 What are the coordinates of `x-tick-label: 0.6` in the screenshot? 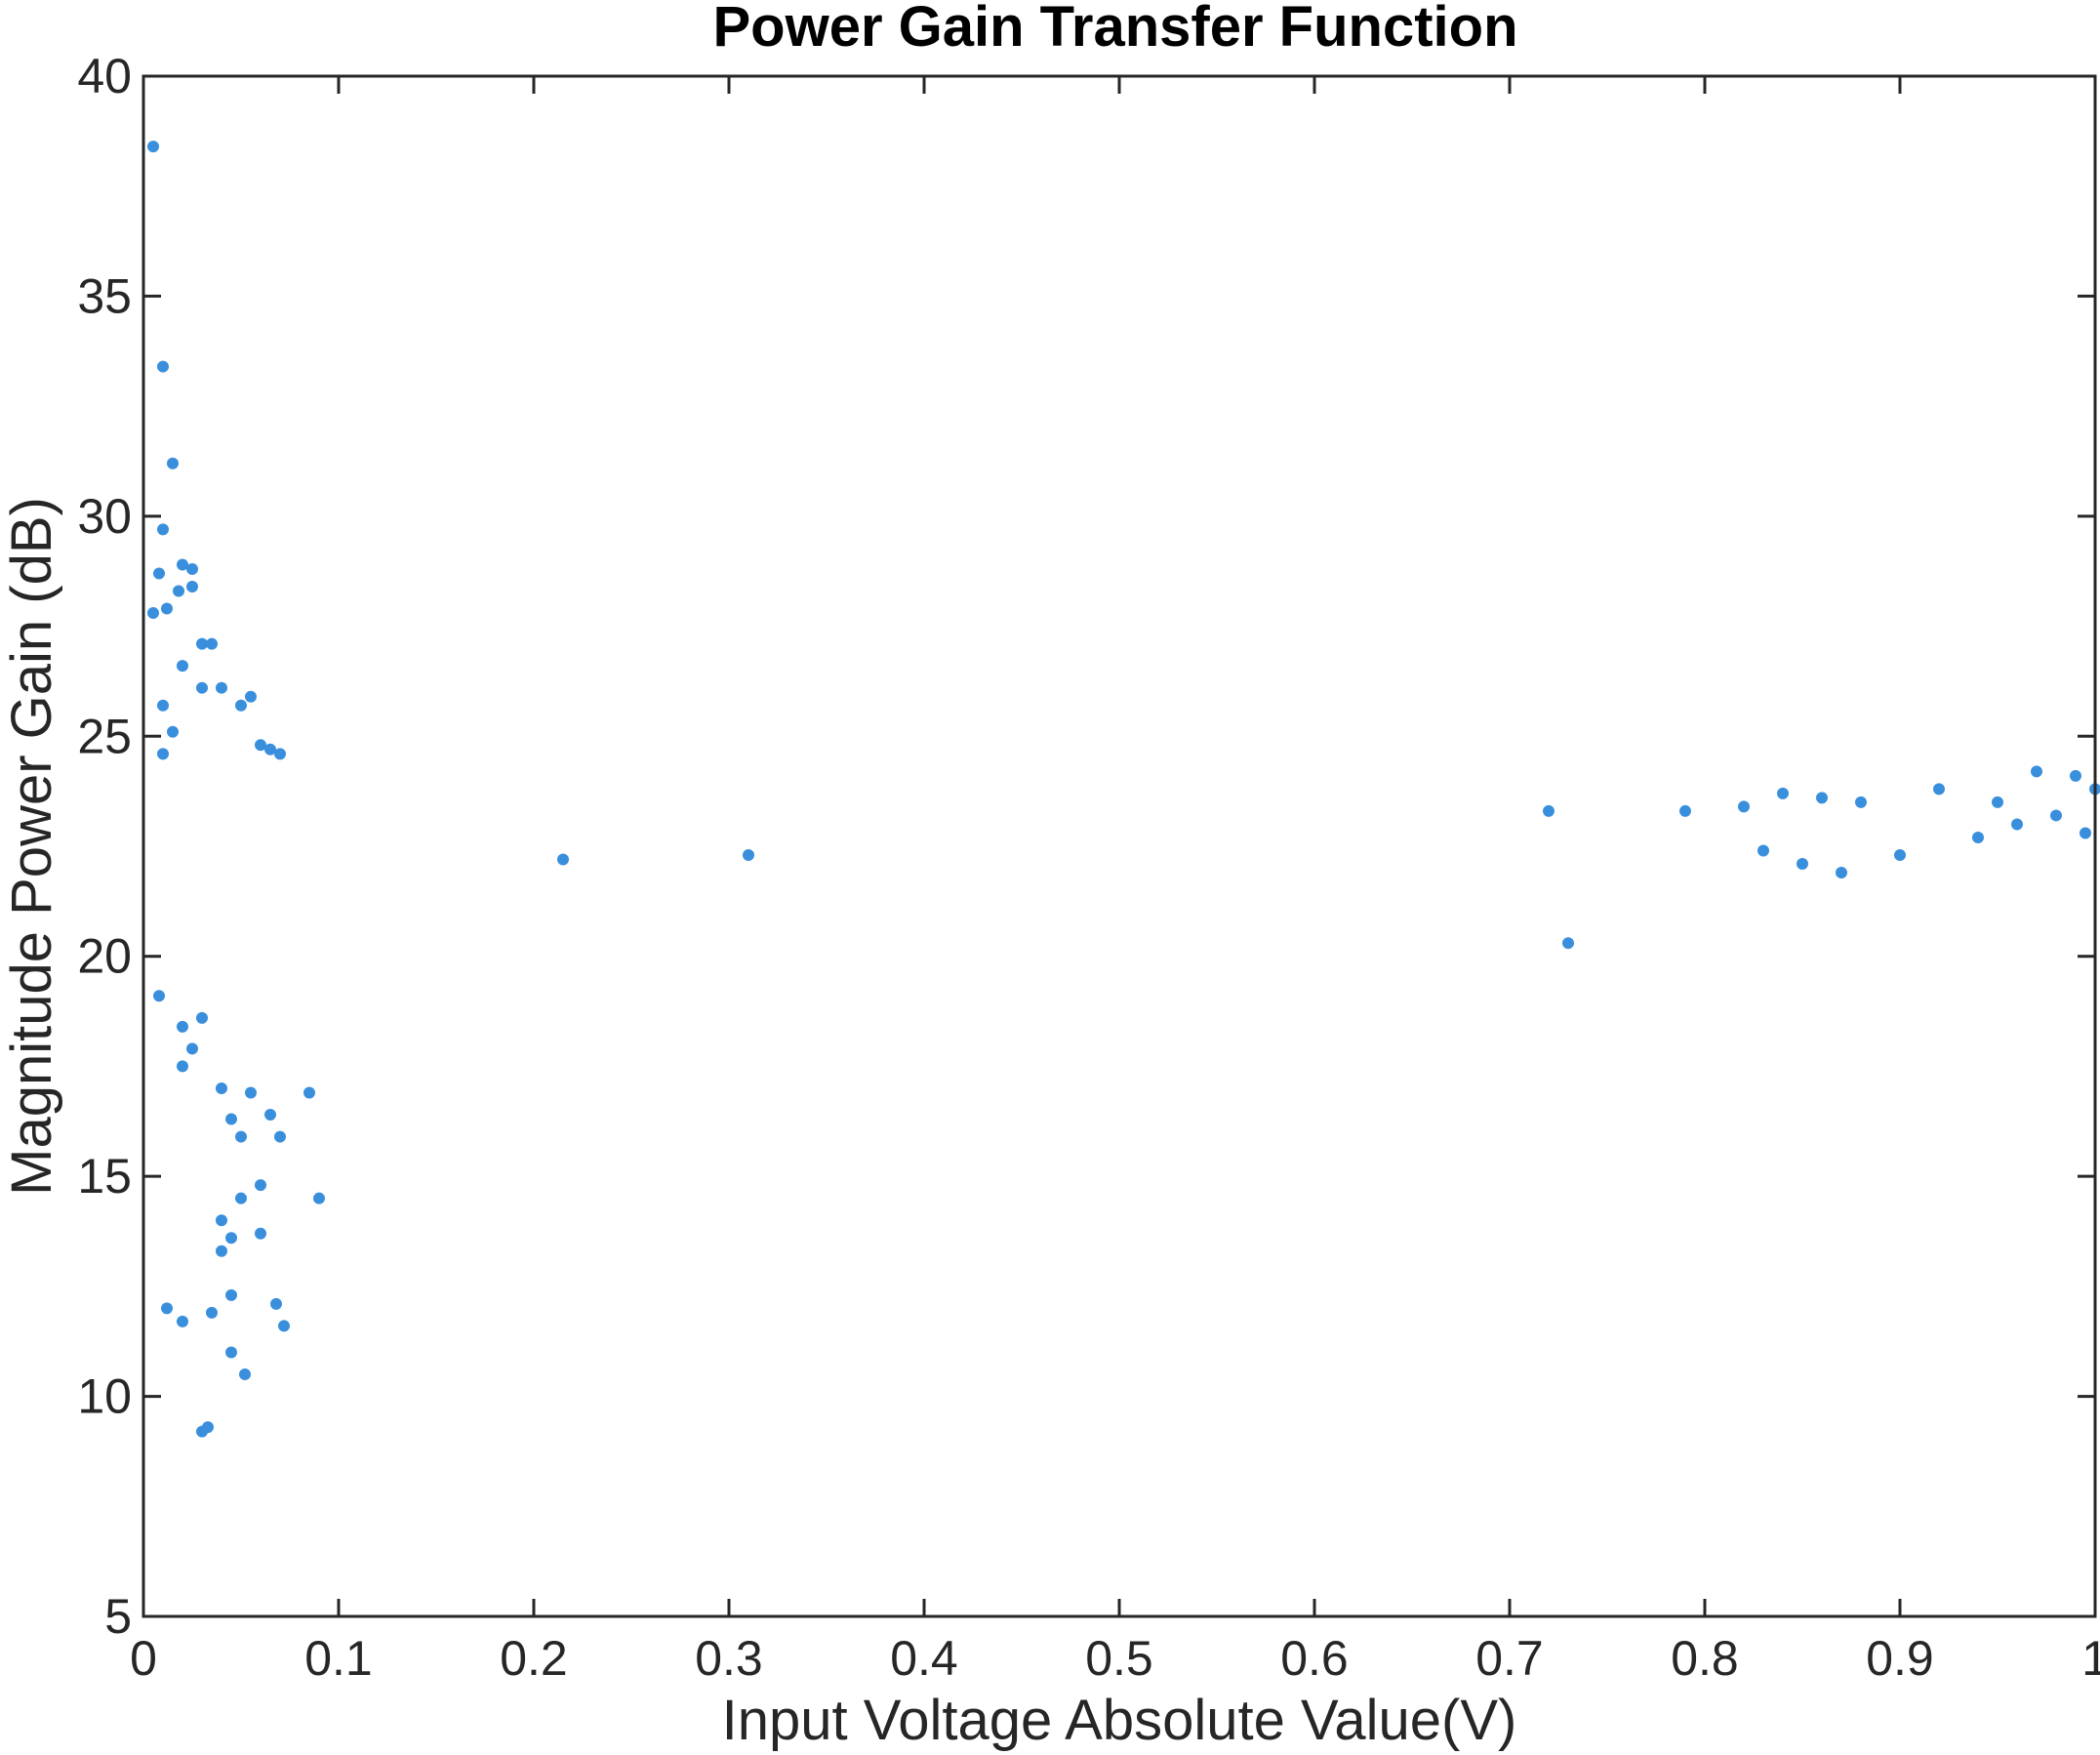 It's located at (1314, 1658).